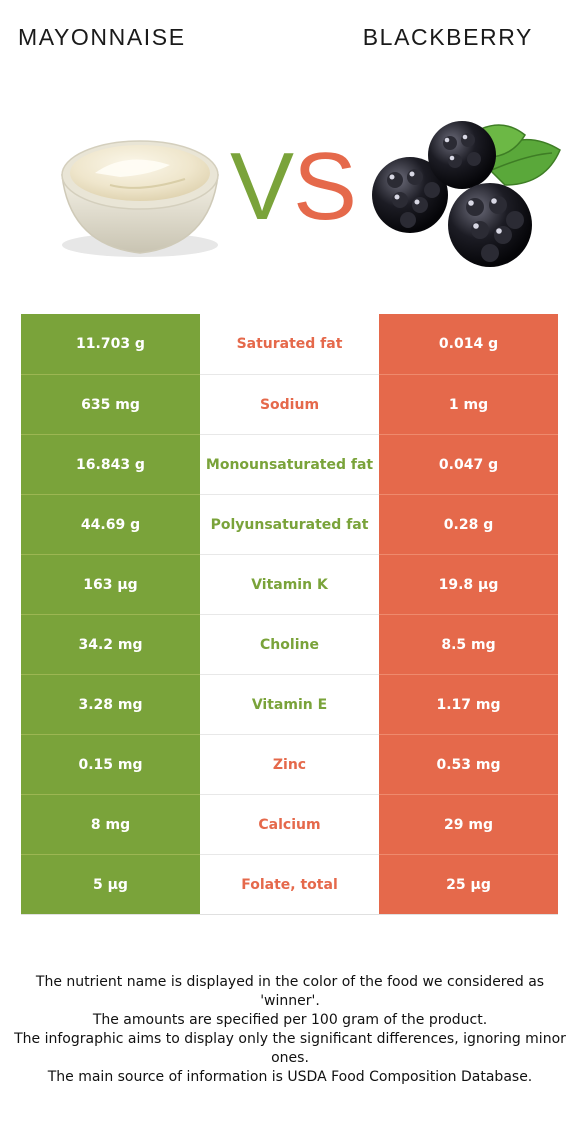 The height and width of the screenshot is (1144, 580). Describe the element at coordinates (447, 37) in the screenshot. I see `right-food-title: BLACKBERRY` at that location.